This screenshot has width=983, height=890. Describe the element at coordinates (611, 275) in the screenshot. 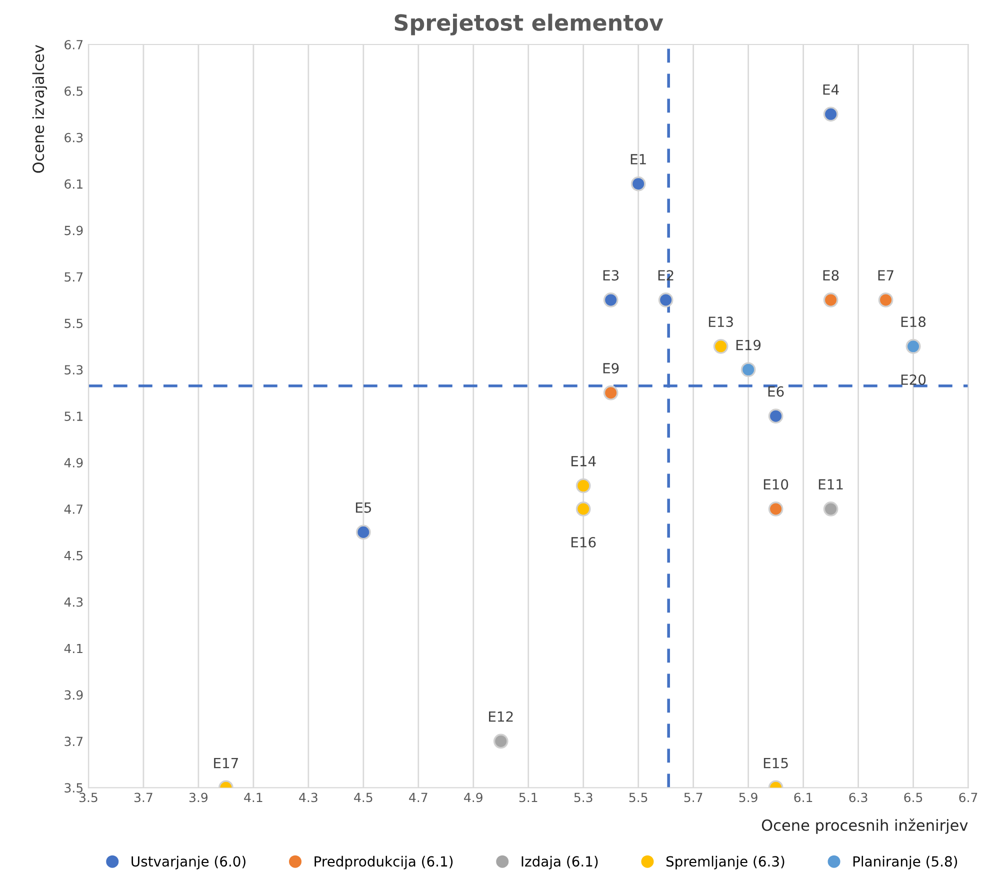

I see `annotation: E3` at that location.